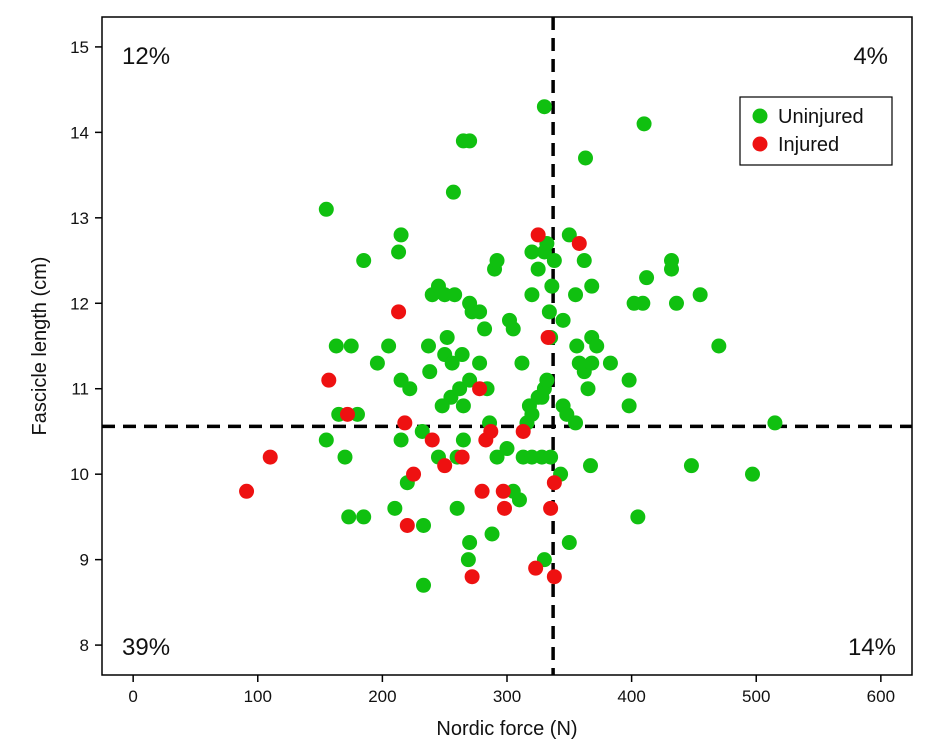 Image resolution: width=945 pixels, height=748 pixels. I want to click on x-axis-title: Nordic force (N), so click(506, 729).